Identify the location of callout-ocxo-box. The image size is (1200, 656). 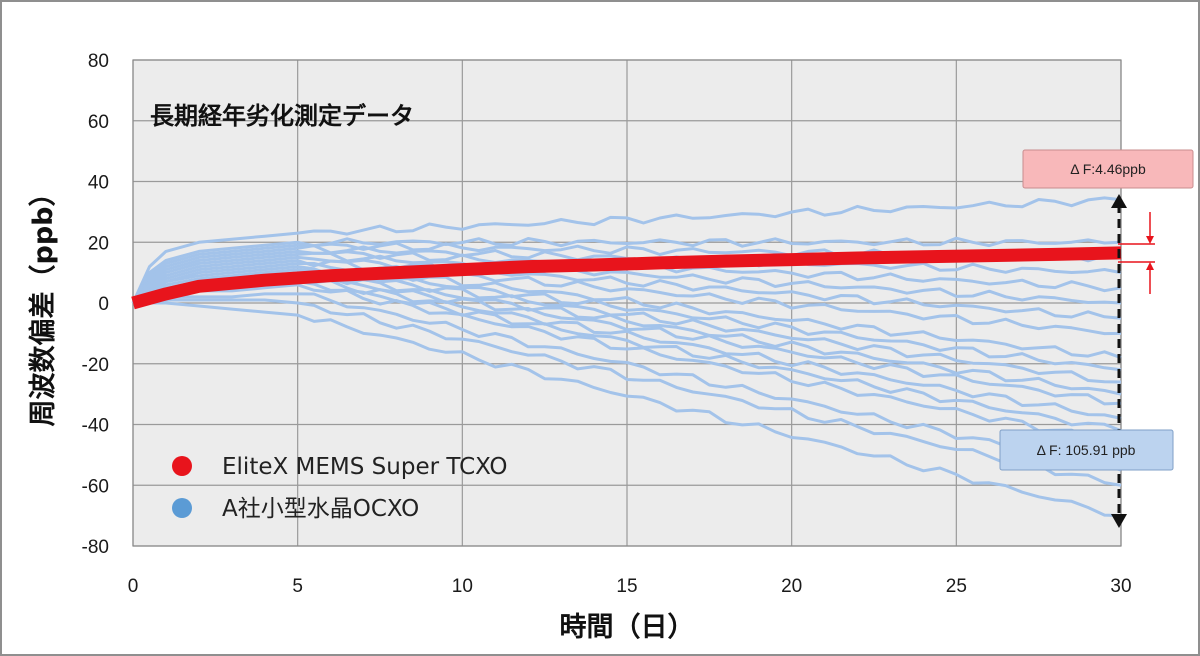
(1086, 450).